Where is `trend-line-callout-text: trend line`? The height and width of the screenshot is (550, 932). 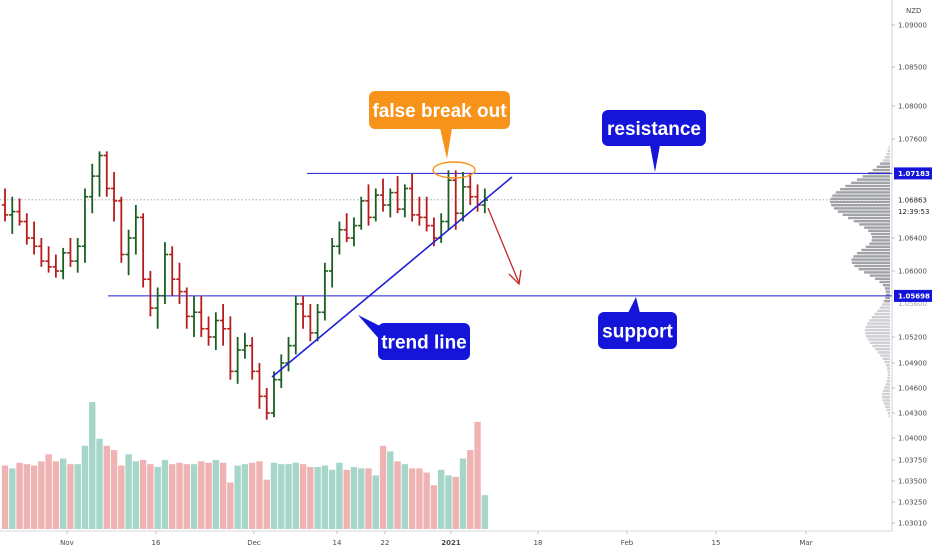 trend-line-callout-text: trend line is located at coordinates (424, 343).